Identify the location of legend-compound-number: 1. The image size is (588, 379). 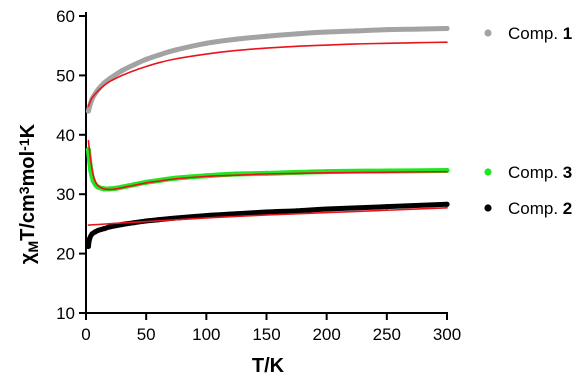
(567, 33).